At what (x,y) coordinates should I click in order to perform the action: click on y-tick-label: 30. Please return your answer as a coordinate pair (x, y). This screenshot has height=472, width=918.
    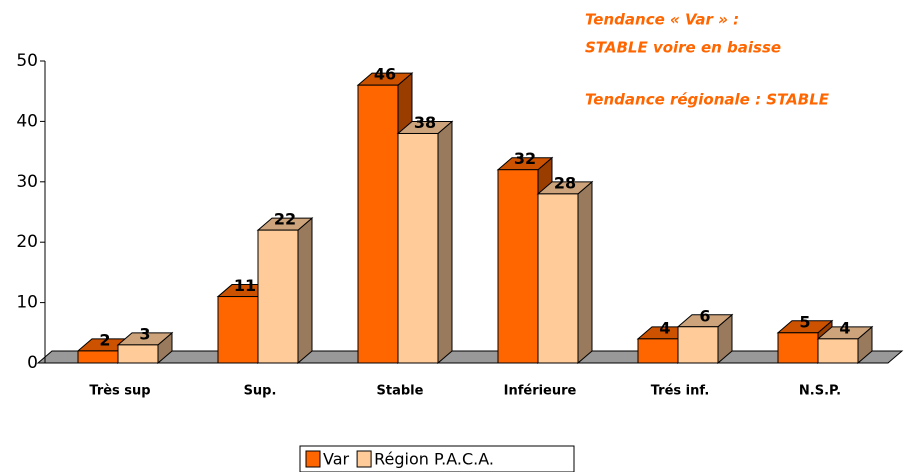
    Looking at the image, I should click on (27, 182).